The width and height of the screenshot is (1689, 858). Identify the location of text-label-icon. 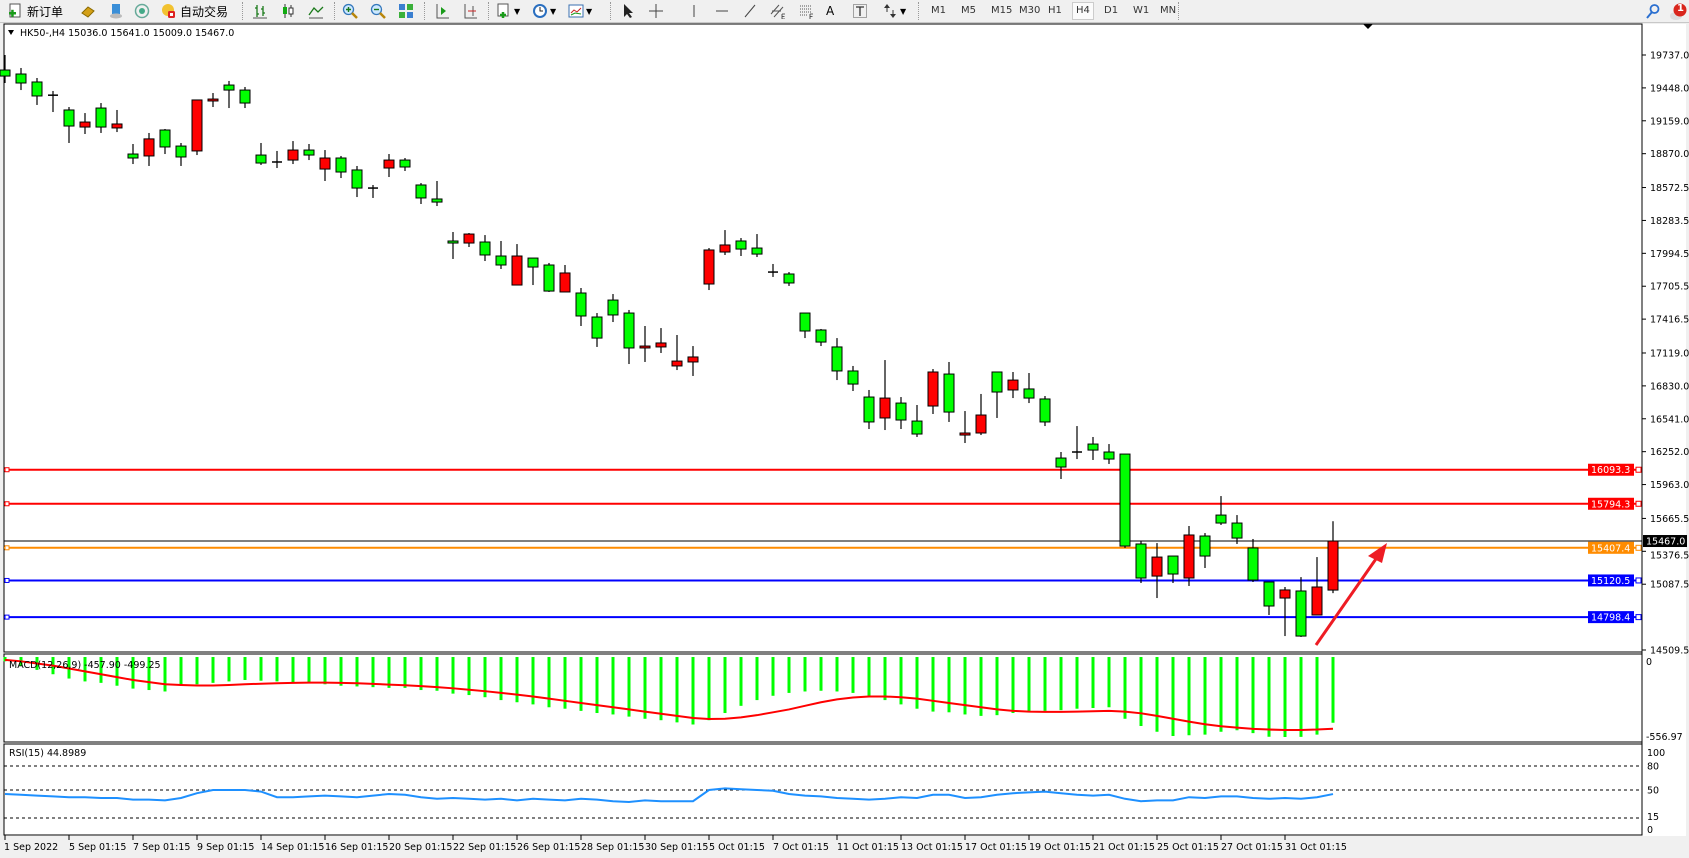
(860, 11).